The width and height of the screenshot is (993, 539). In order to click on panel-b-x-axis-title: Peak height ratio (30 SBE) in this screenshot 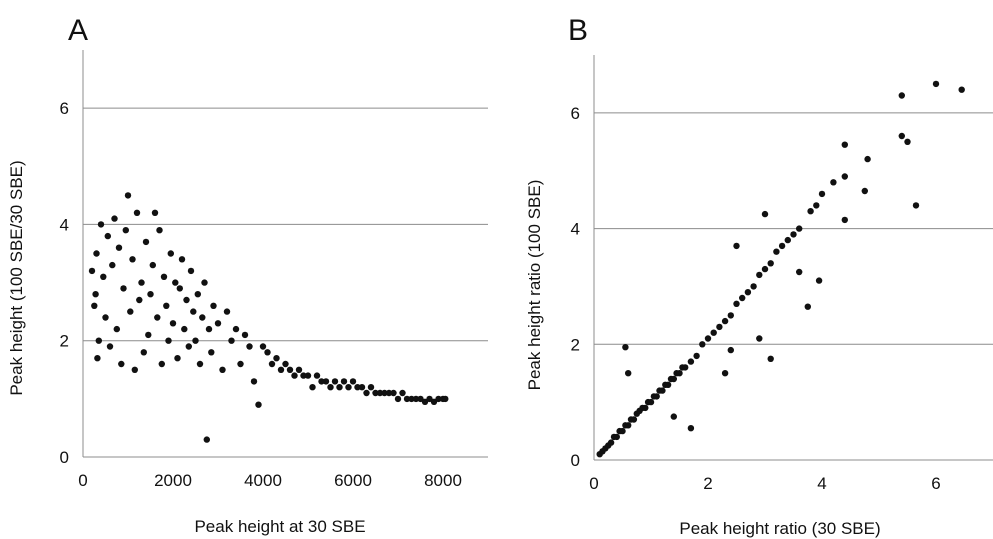, I will do `click(779, 528)`.